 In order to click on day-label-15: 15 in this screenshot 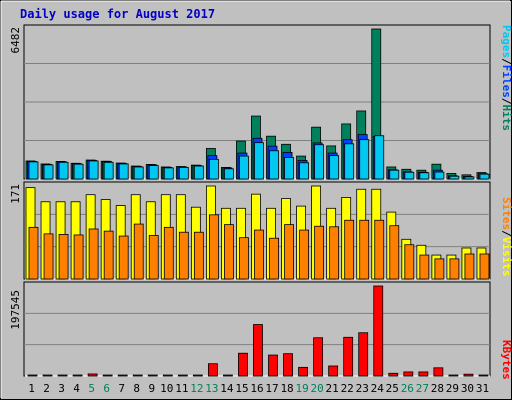, I will do `click(241, 388)`.